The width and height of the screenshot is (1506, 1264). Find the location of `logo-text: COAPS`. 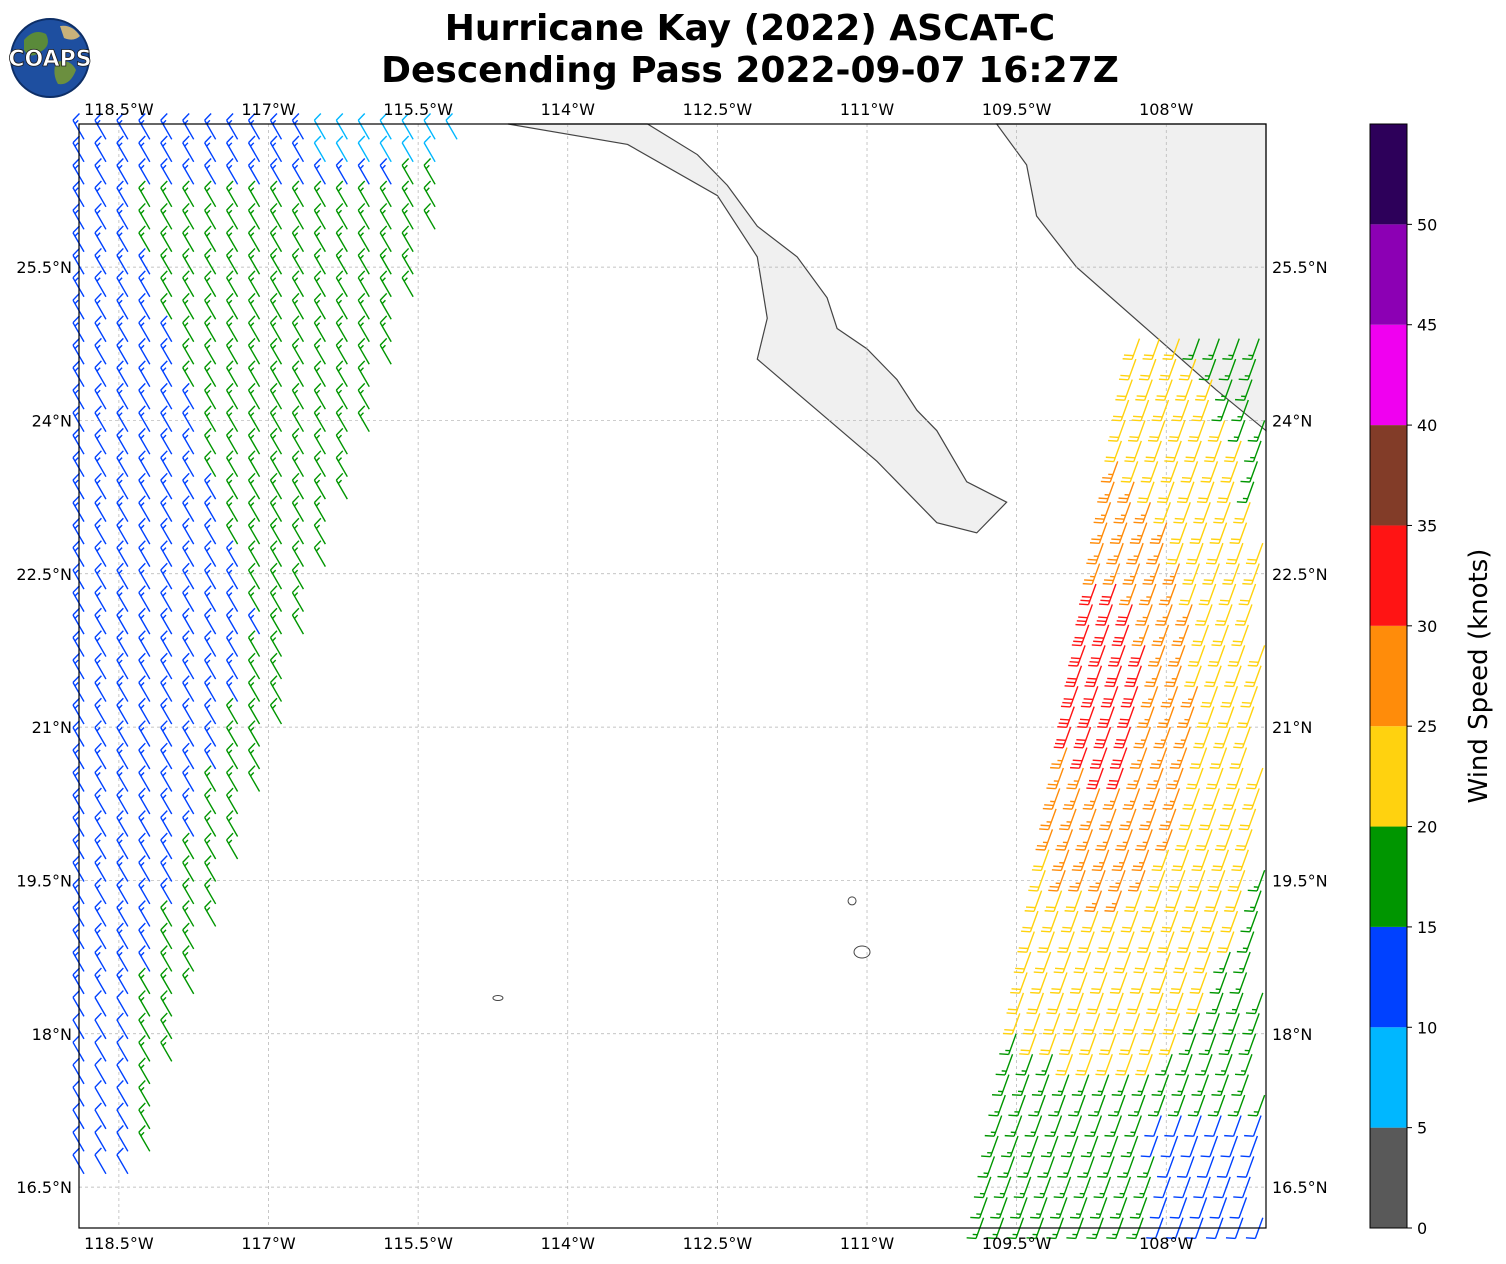

logo-text: COAPS is located at coordinates (49, 59).